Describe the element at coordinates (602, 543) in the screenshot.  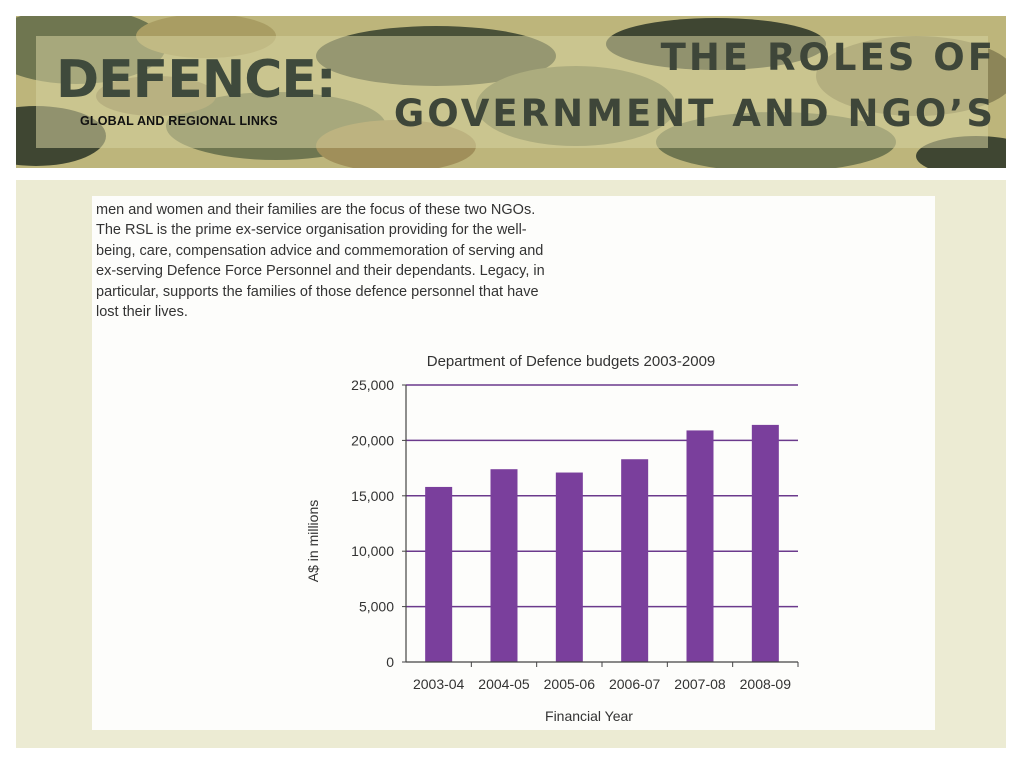
I see `chart-bars` at that location.